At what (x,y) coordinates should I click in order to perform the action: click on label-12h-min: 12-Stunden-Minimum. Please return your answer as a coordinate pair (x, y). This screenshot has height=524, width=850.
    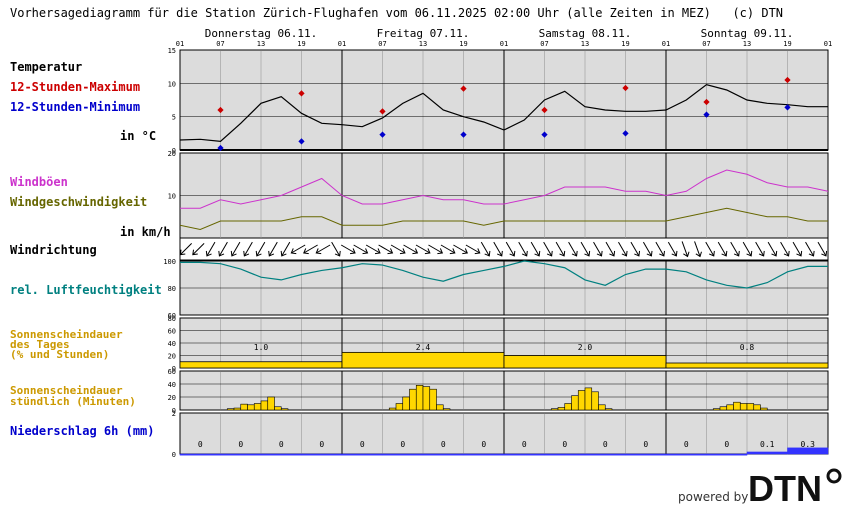
    Looking at the image, I should click on (75, 107).